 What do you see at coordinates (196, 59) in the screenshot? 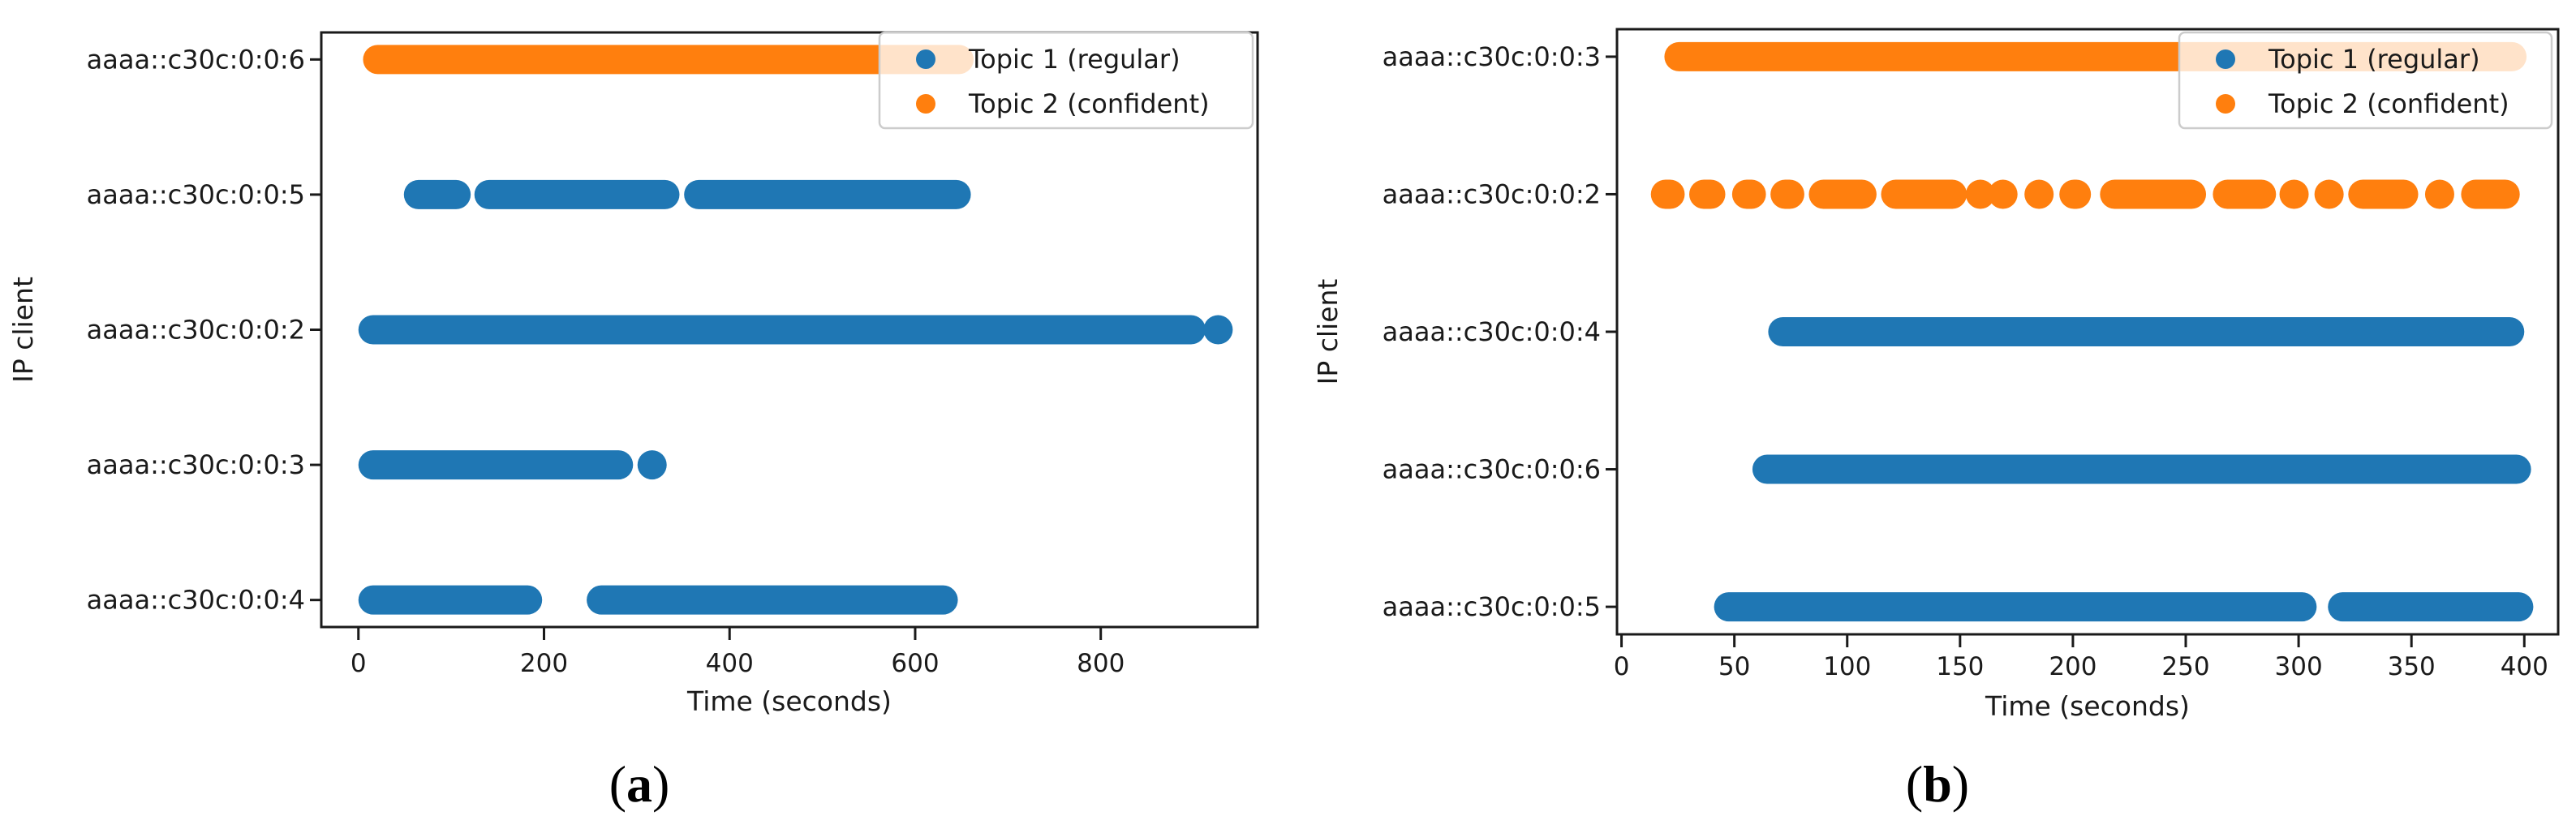
I see `y-category-label-a: aaaa::c30c:0:0:6` at bounding box center [196, 59].